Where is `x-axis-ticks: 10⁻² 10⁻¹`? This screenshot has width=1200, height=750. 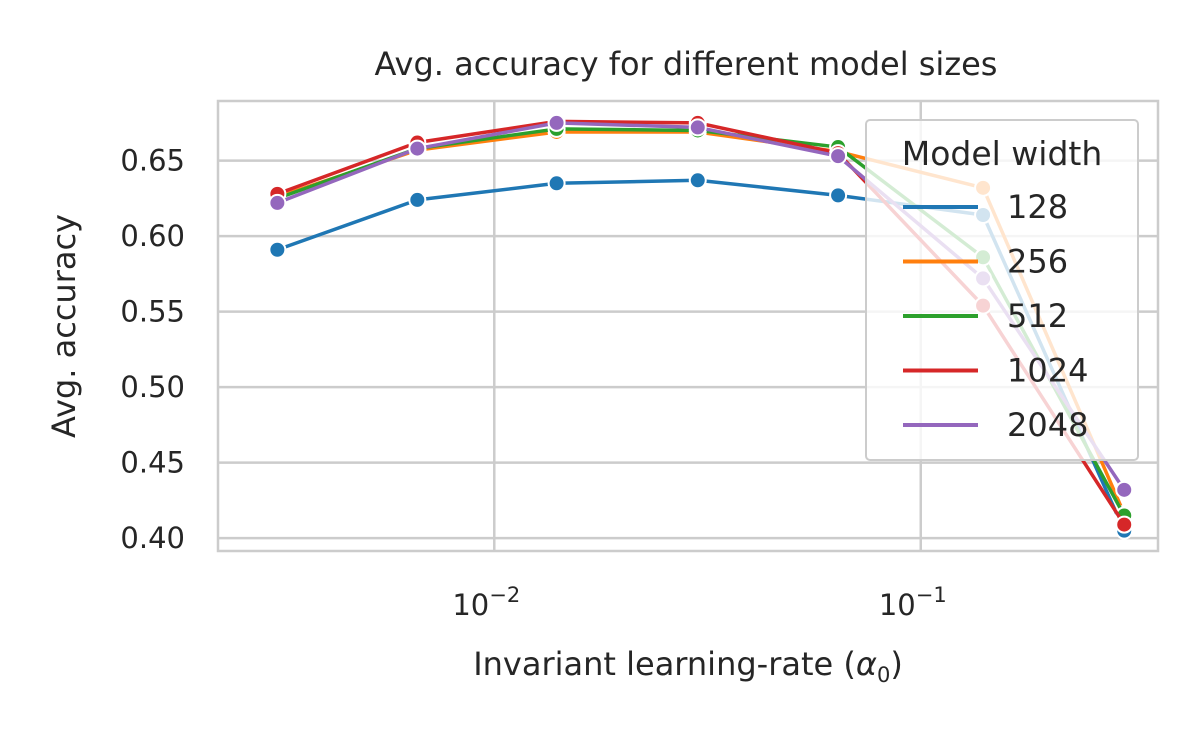 x-axis-ticks: 10⁻² 10⁻¹ is located at coordinates (699, 602).